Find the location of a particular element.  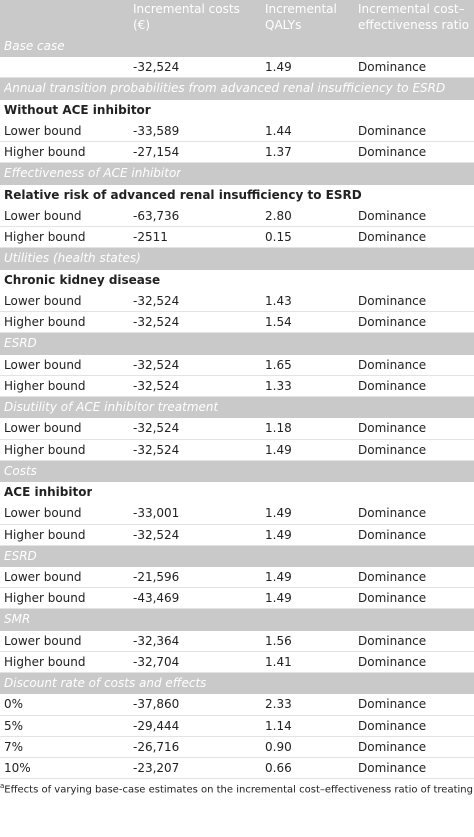

subheading: ACE inhibitor is located at coordinates (48, 492).